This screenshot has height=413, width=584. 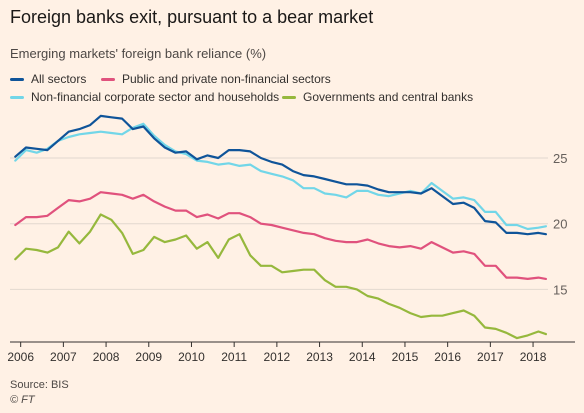 What do you see at coordinates (226, 79) in the screenshot?
I see `legend-label-public-private: Public and private non-financial sectors` at bounding box center [226, 79].